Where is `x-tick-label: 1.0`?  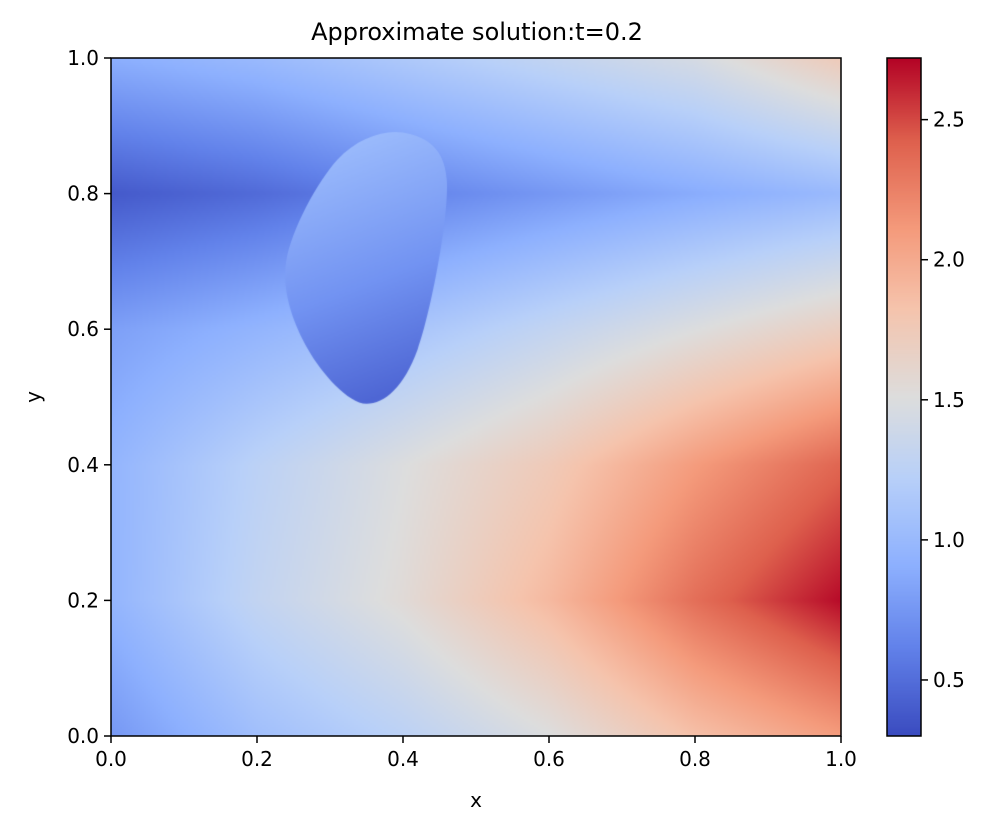
x-tick-label: 1.0 is located at coordinates (841, 759).